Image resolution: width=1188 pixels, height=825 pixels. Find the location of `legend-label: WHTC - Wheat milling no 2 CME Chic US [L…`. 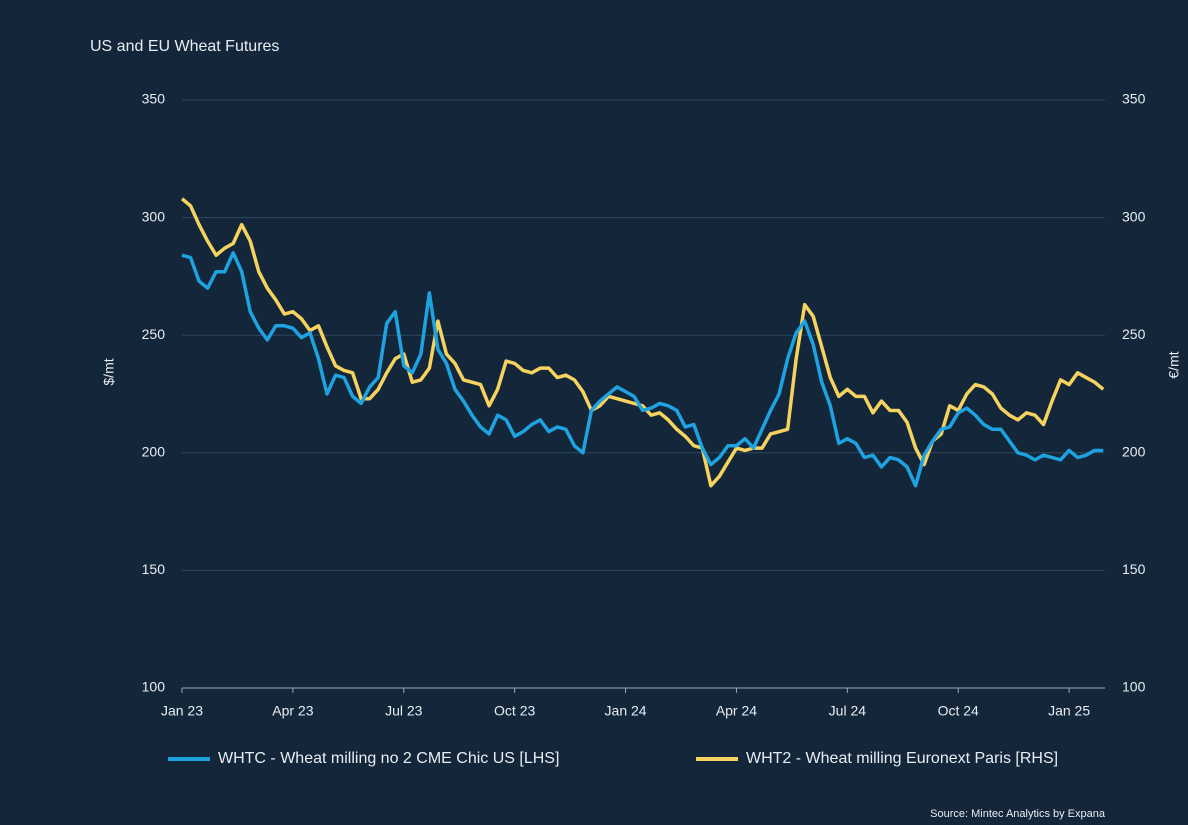

legend-label: WHTC - Wheat milling no 2 CME Chic US [L… is located at coordinates (388, 758).